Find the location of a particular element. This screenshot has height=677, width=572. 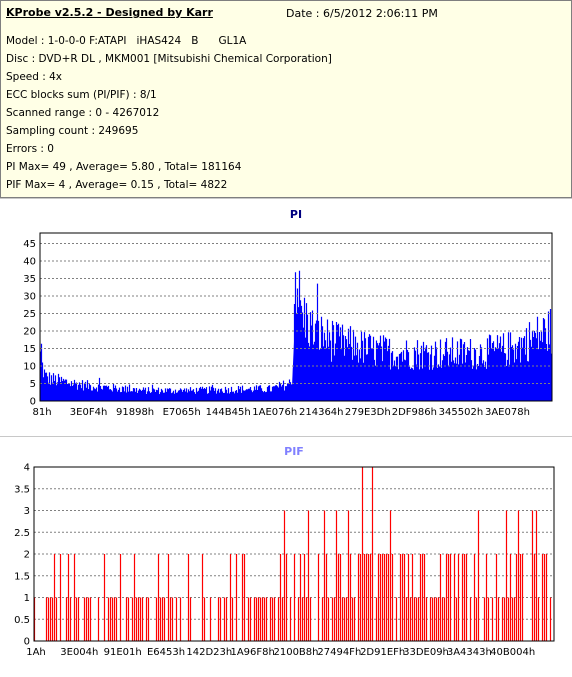

y-tick-label: 1.5 is located at coordinates (22, 576).